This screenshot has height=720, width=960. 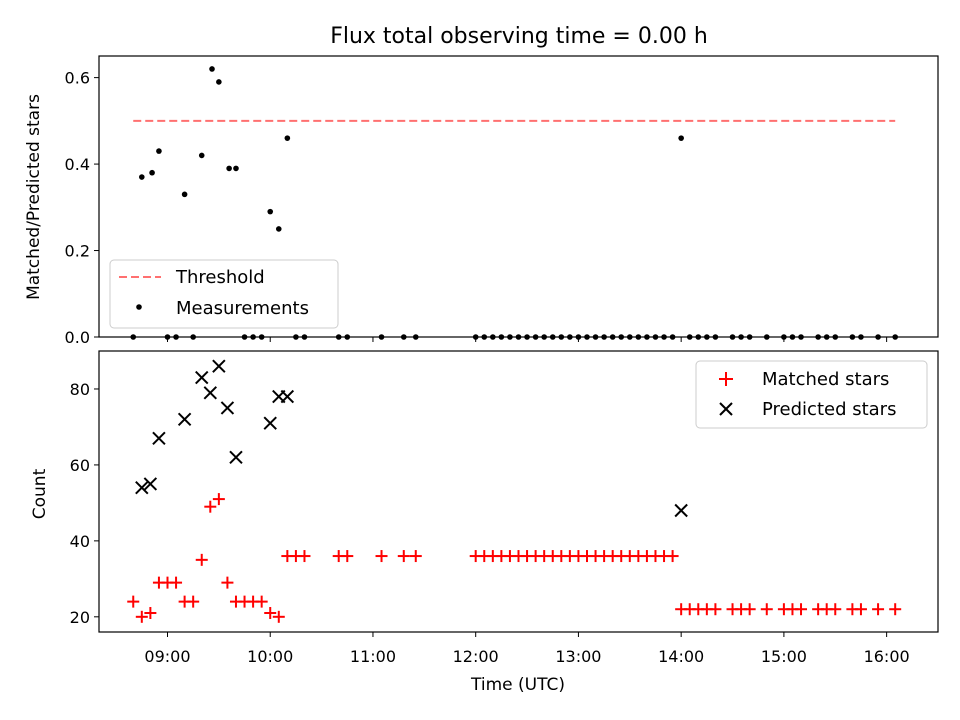 What do you see at coordinates (784, 656) in the screenshot?
I see `x-tick-label-6: 15:00` at bounding box center [784, 656].